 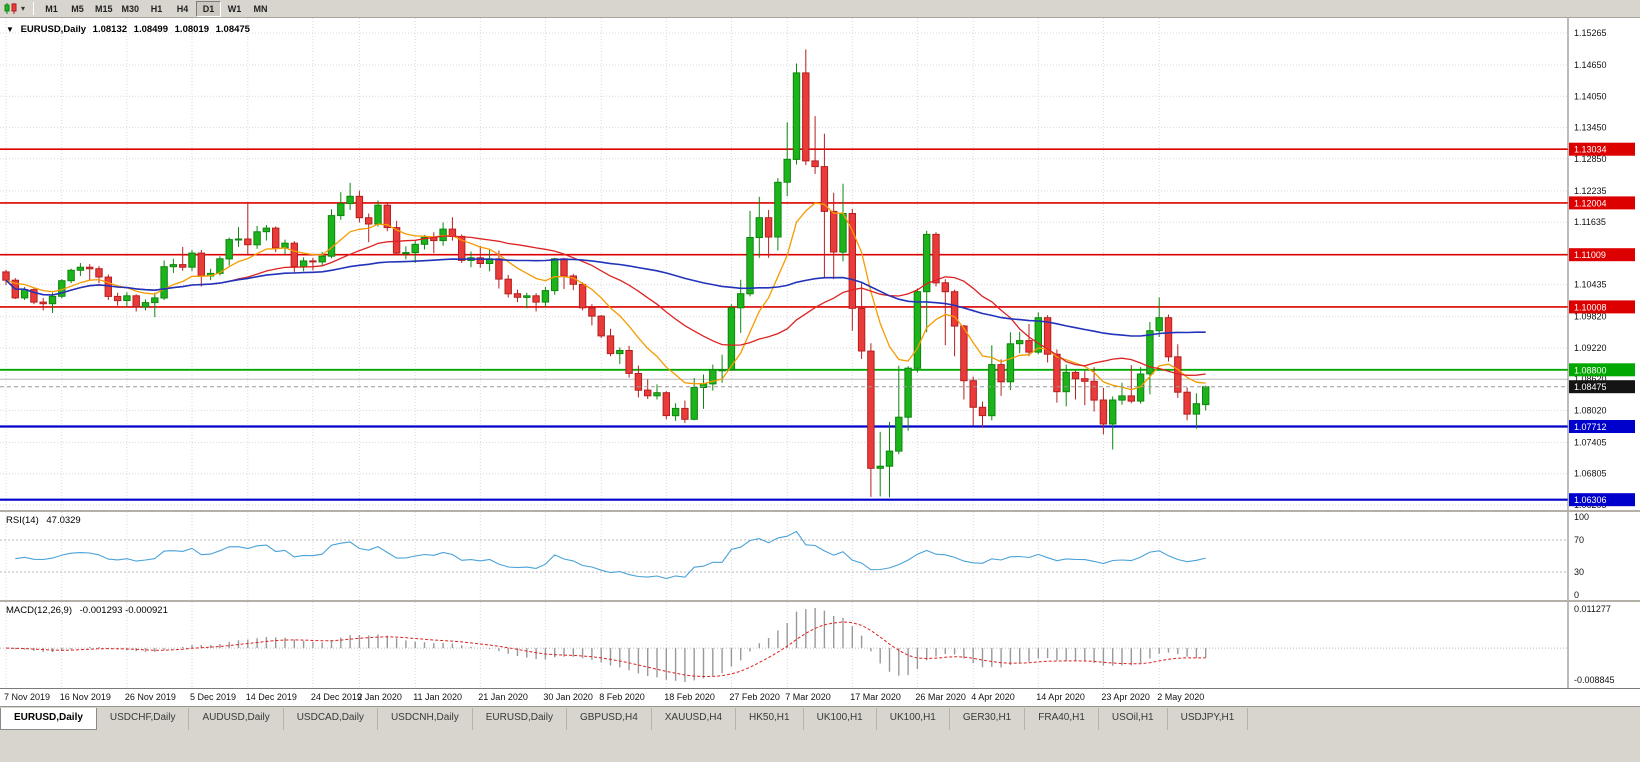 I want to click on timeframe-button-M30: M30, so click(x=131, y=9).